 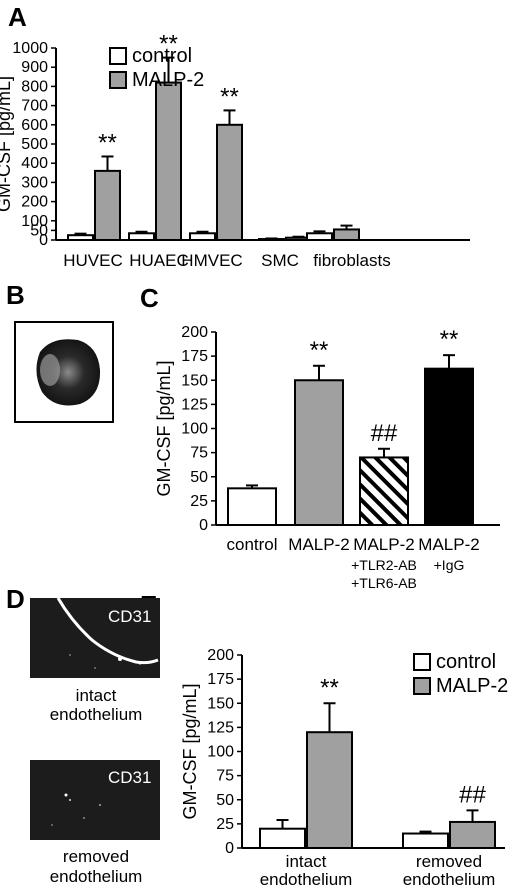 I want to click on chart-c-y-tick-label: 100, so click(x=194, y=429).